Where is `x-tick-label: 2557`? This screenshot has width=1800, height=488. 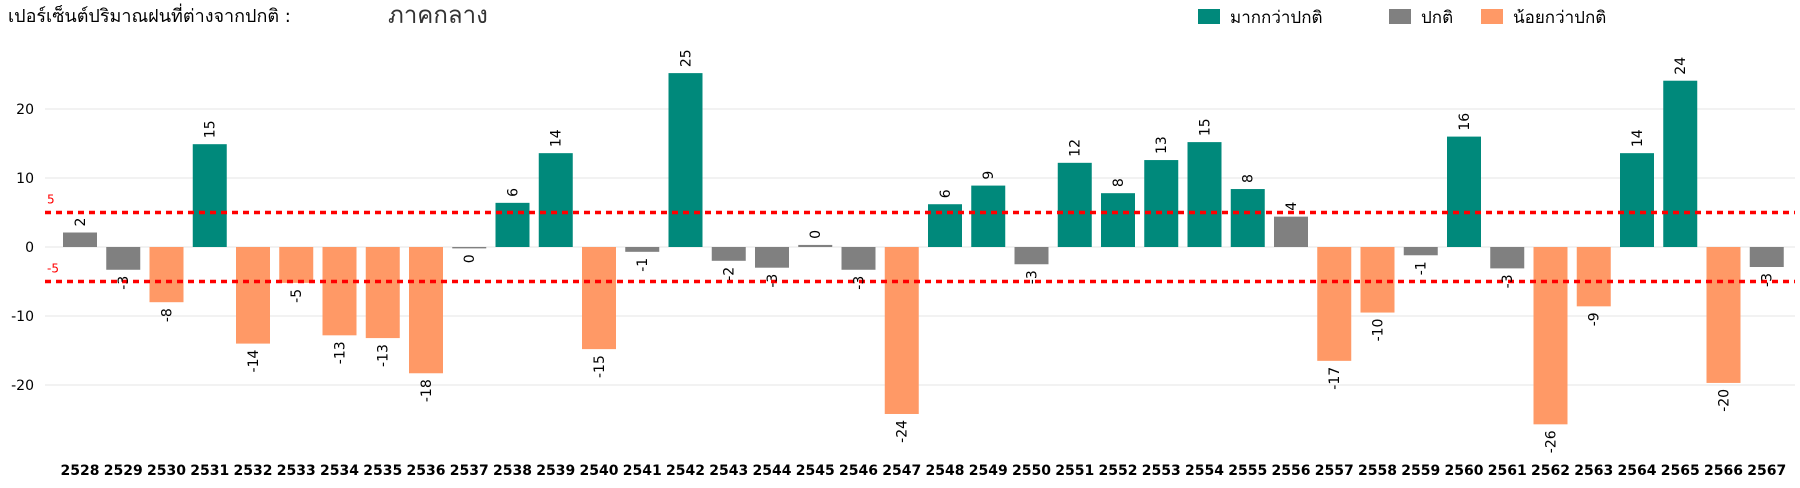 x-tick-label: 2557 is located at coordinates (1334, 471).